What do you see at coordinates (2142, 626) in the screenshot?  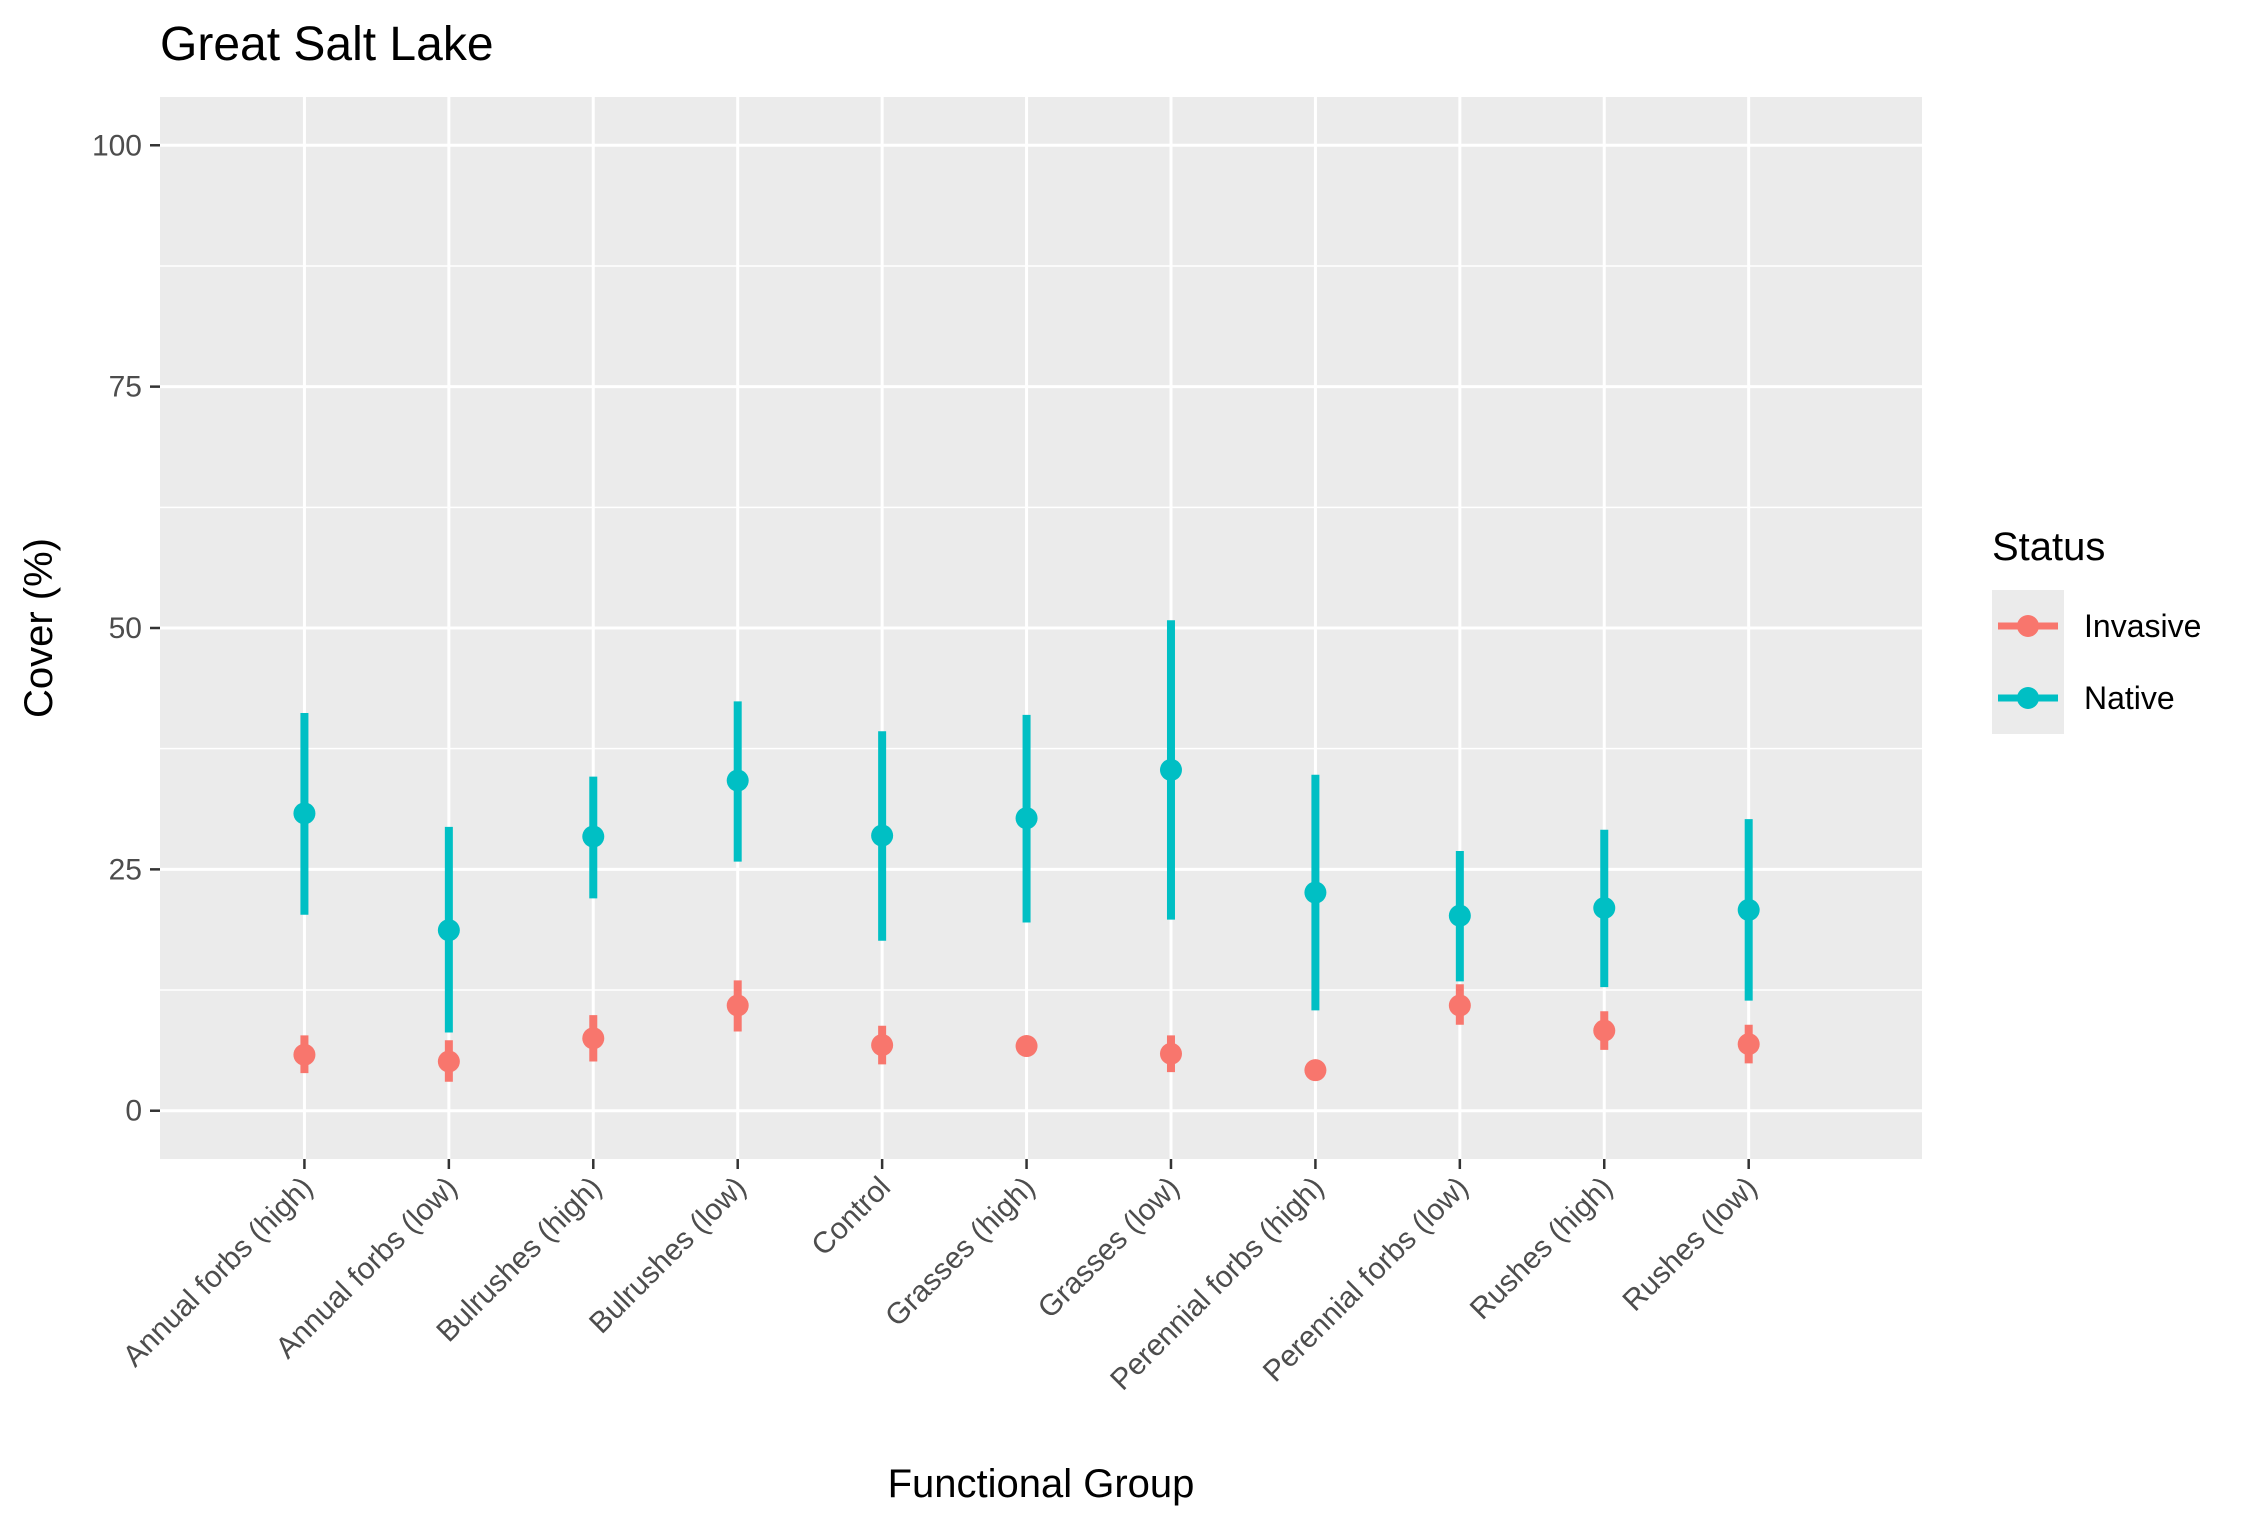 I see `legend-label: Invasive` at bounding box center [2142, 626].